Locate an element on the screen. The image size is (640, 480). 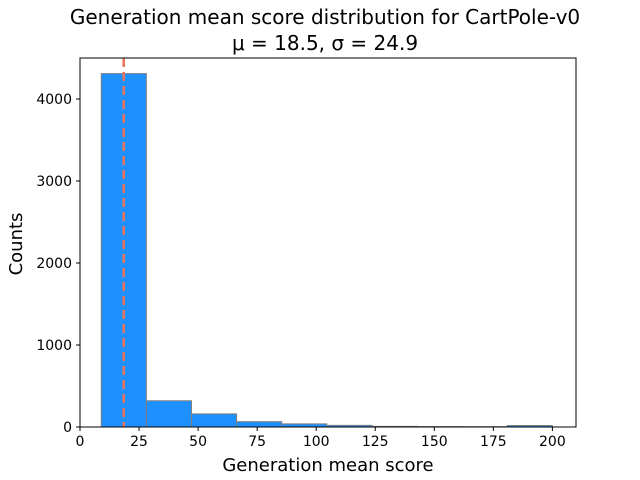
y-axis-label: Counts is located at coordinates (16, 244).